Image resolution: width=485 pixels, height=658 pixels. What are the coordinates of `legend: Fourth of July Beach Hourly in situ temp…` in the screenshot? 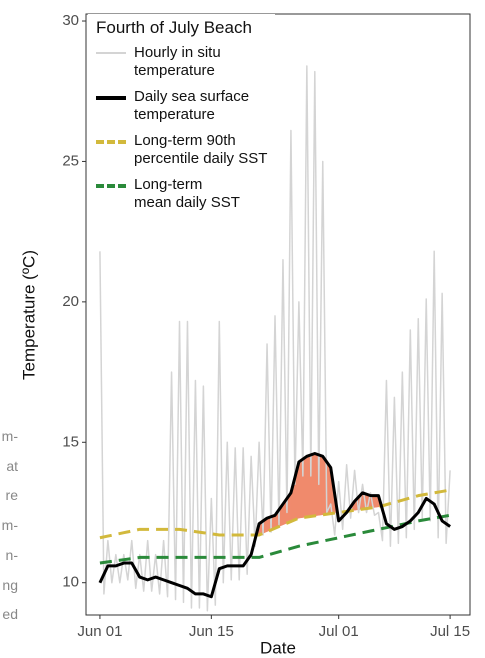 It's located at (182, 120).